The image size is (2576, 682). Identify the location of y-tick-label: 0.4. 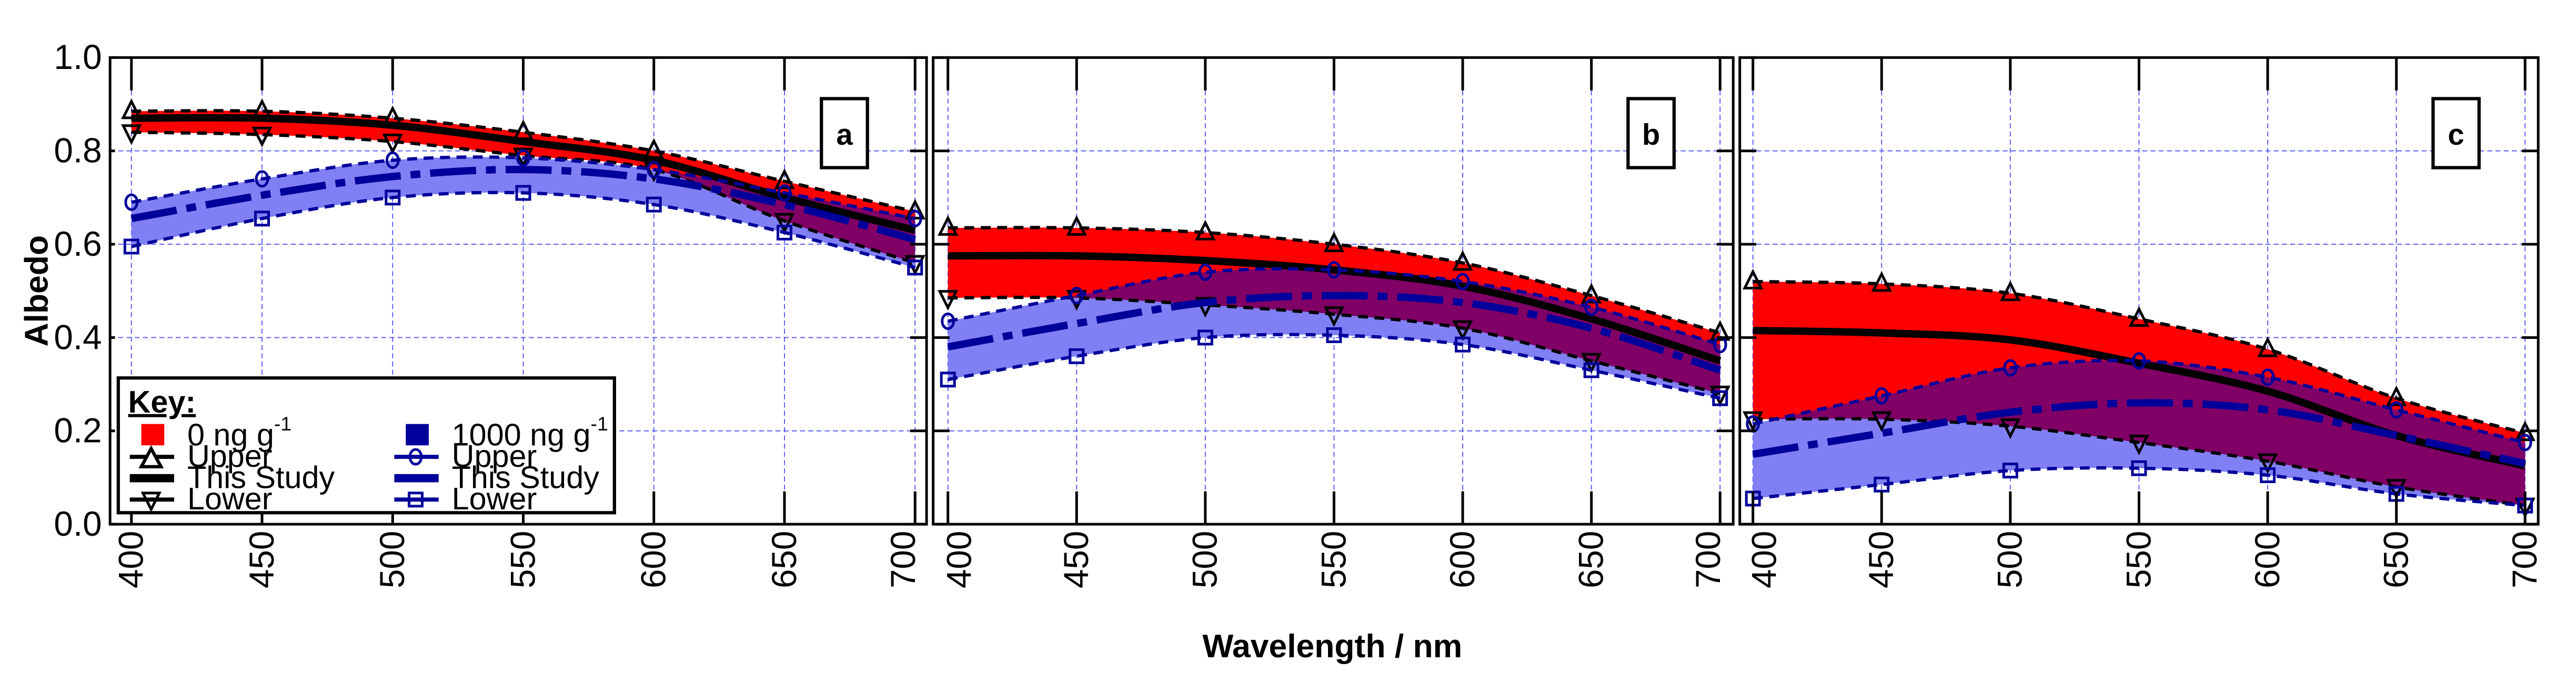
(78, 337).